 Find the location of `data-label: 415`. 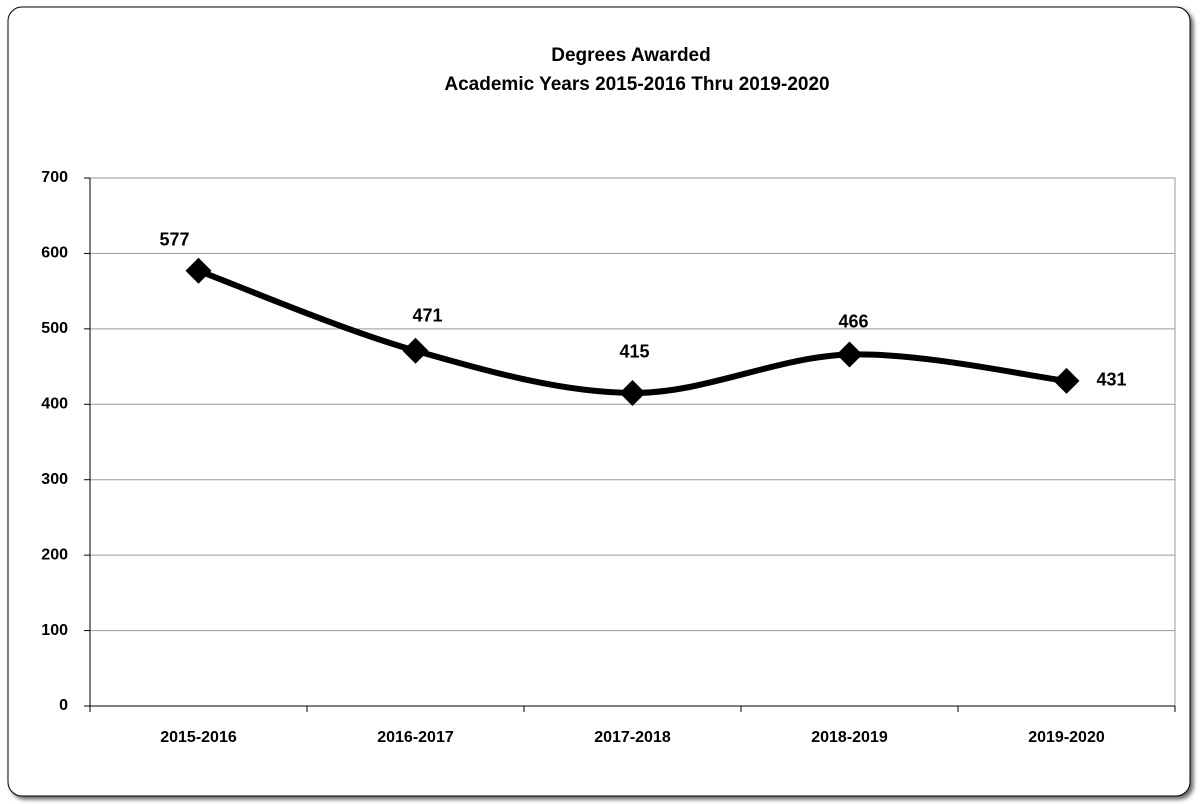

data-label: 415 is located at coordinates (634, 352).